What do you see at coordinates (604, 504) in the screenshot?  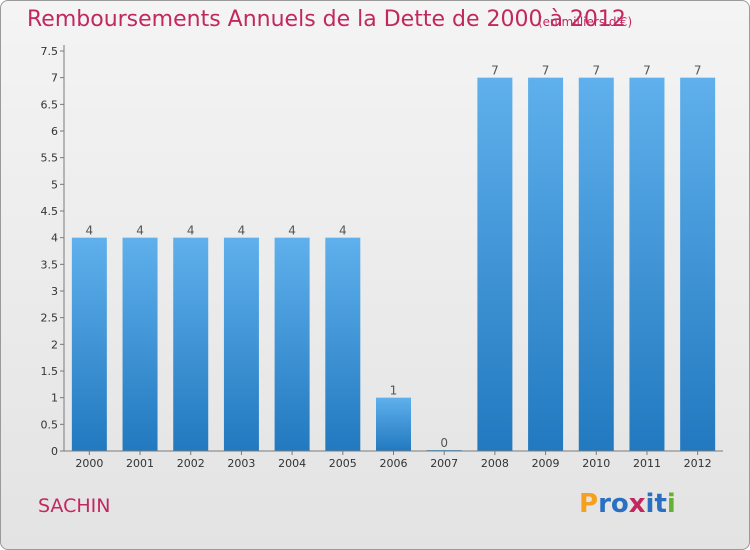 I see `logo-letter: r` at bounding box center [604, 504].